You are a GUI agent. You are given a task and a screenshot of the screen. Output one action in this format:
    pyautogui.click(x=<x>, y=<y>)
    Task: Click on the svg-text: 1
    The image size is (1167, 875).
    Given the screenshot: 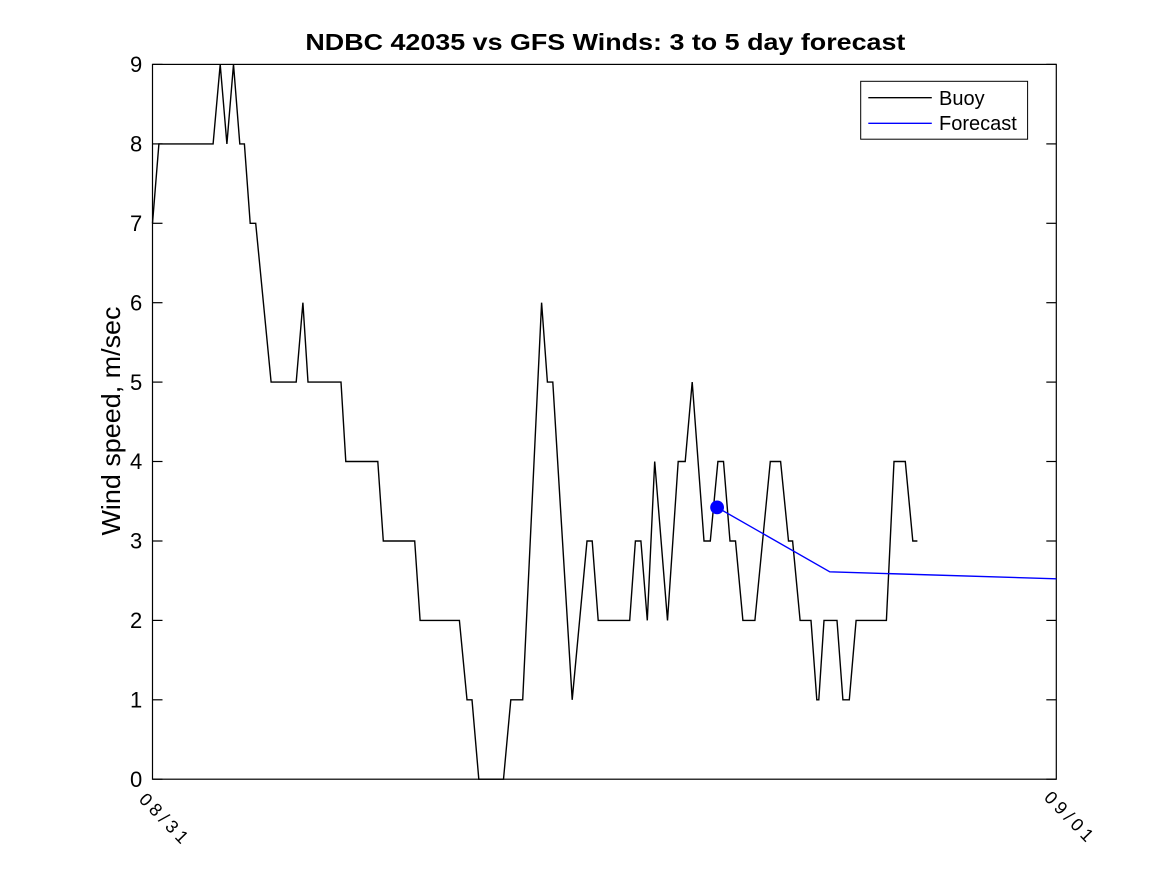 What is the action you would take?
    pyautogui.click(x=136, y=700)
    